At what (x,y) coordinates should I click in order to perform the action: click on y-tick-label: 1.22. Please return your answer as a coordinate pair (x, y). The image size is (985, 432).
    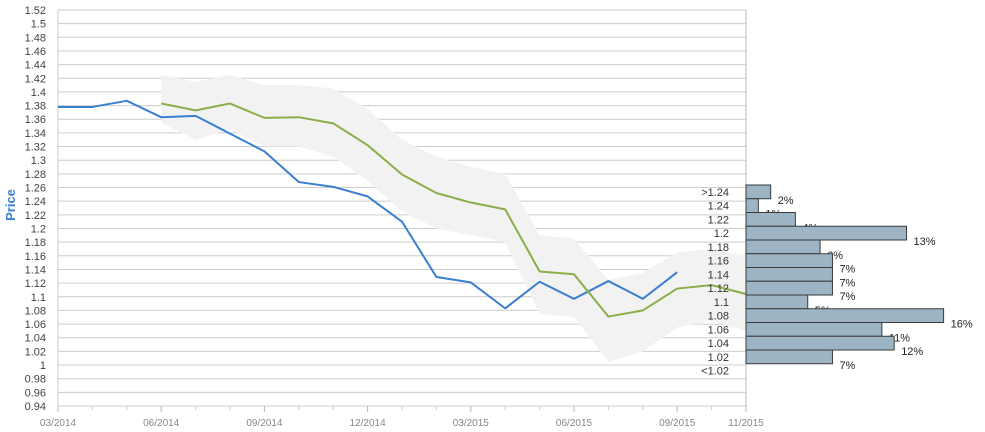
    Looking at the image, I should click on (35, 216).